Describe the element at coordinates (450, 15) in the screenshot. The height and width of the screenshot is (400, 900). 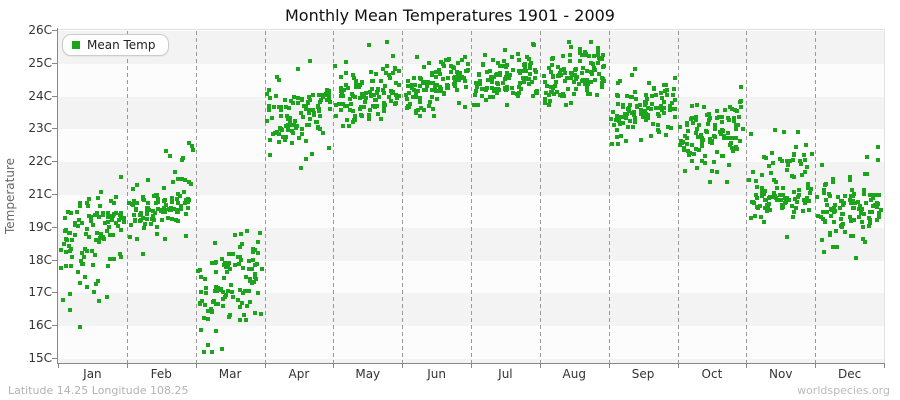
I see `chart-title: Monthly Mean Temperatures 1901 - 2009` at that location.